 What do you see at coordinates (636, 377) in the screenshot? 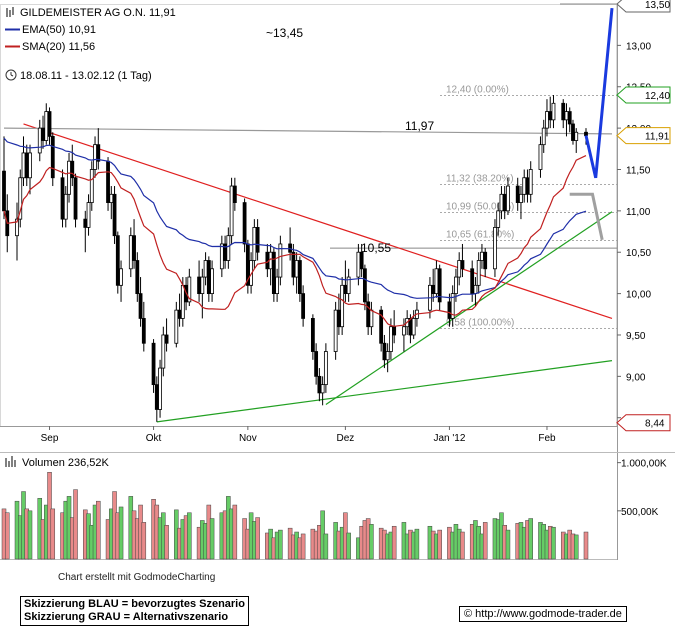
I see `y-tick-label-9: 9,00` at bounding box center [636, 377].